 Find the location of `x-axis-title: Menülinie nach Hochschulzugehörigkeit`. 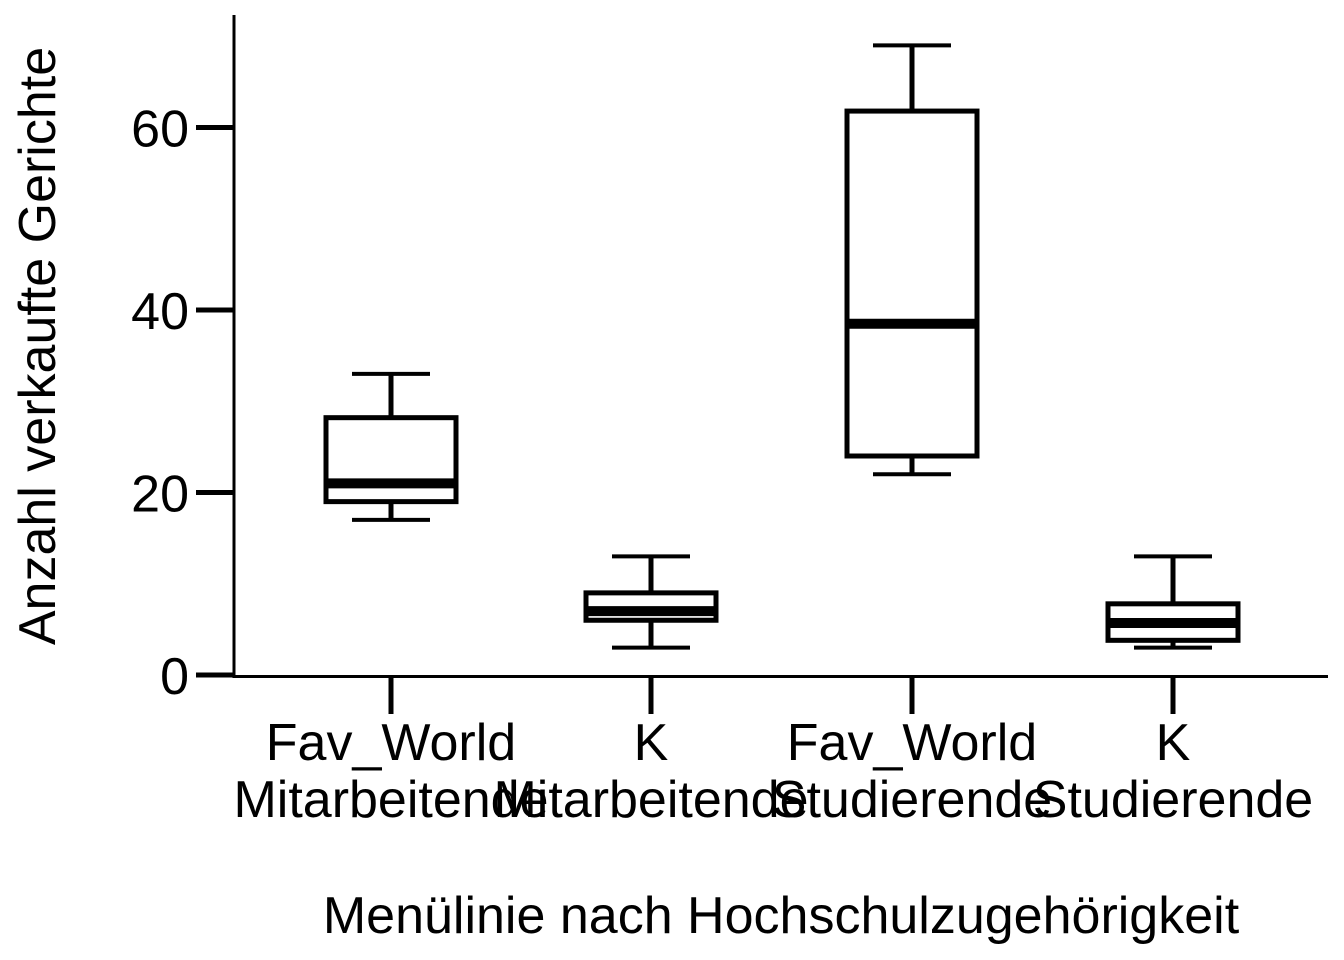

x-axis-title: Menülinie nach Hochschulzugehörigkeit is located at coordinates (781, 916).